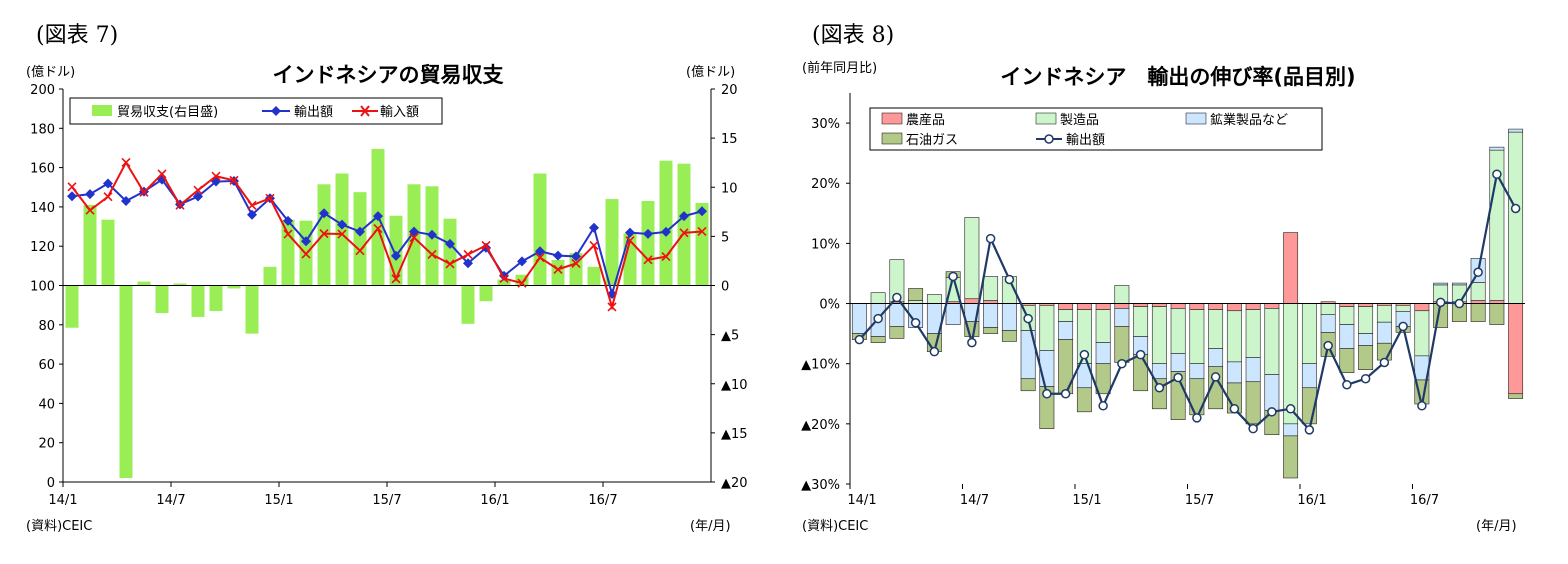 Image resolution: width=1568 pixels, height=564 pixels. I want to click on x-tick-label: 15/1, so click(1086, 500).